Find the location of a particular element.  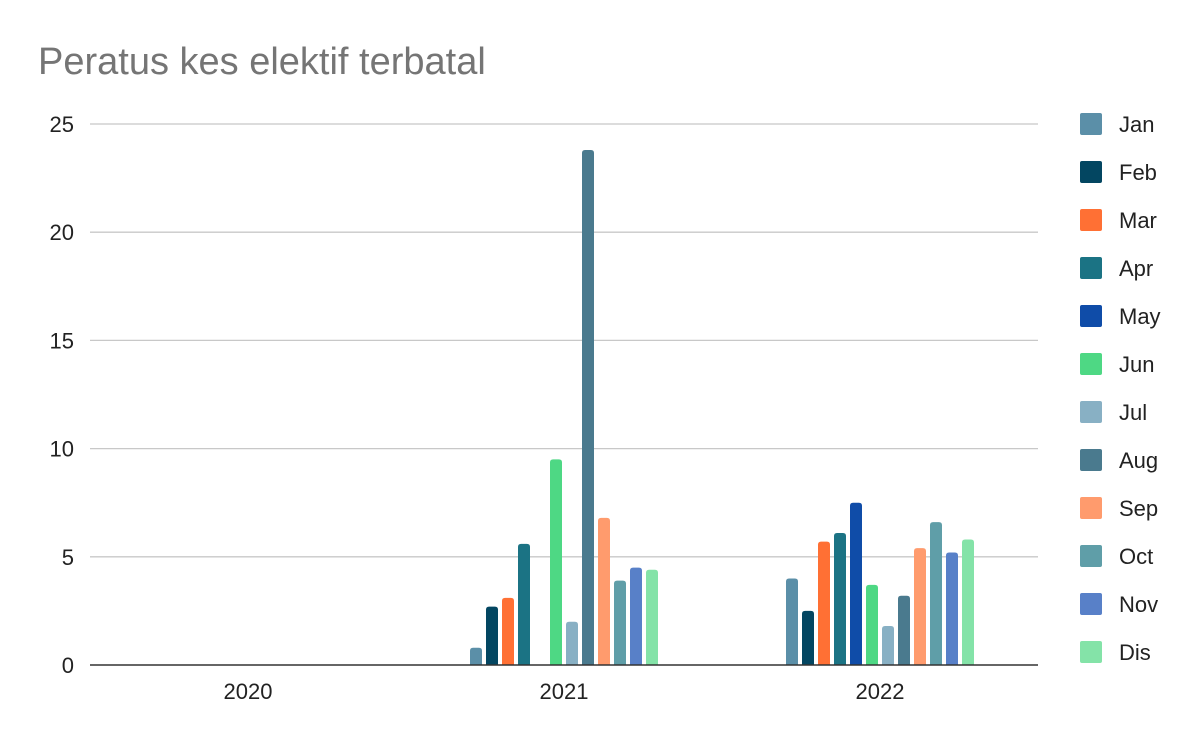

bar-aug-2021 is located at coordinates (588, 407).